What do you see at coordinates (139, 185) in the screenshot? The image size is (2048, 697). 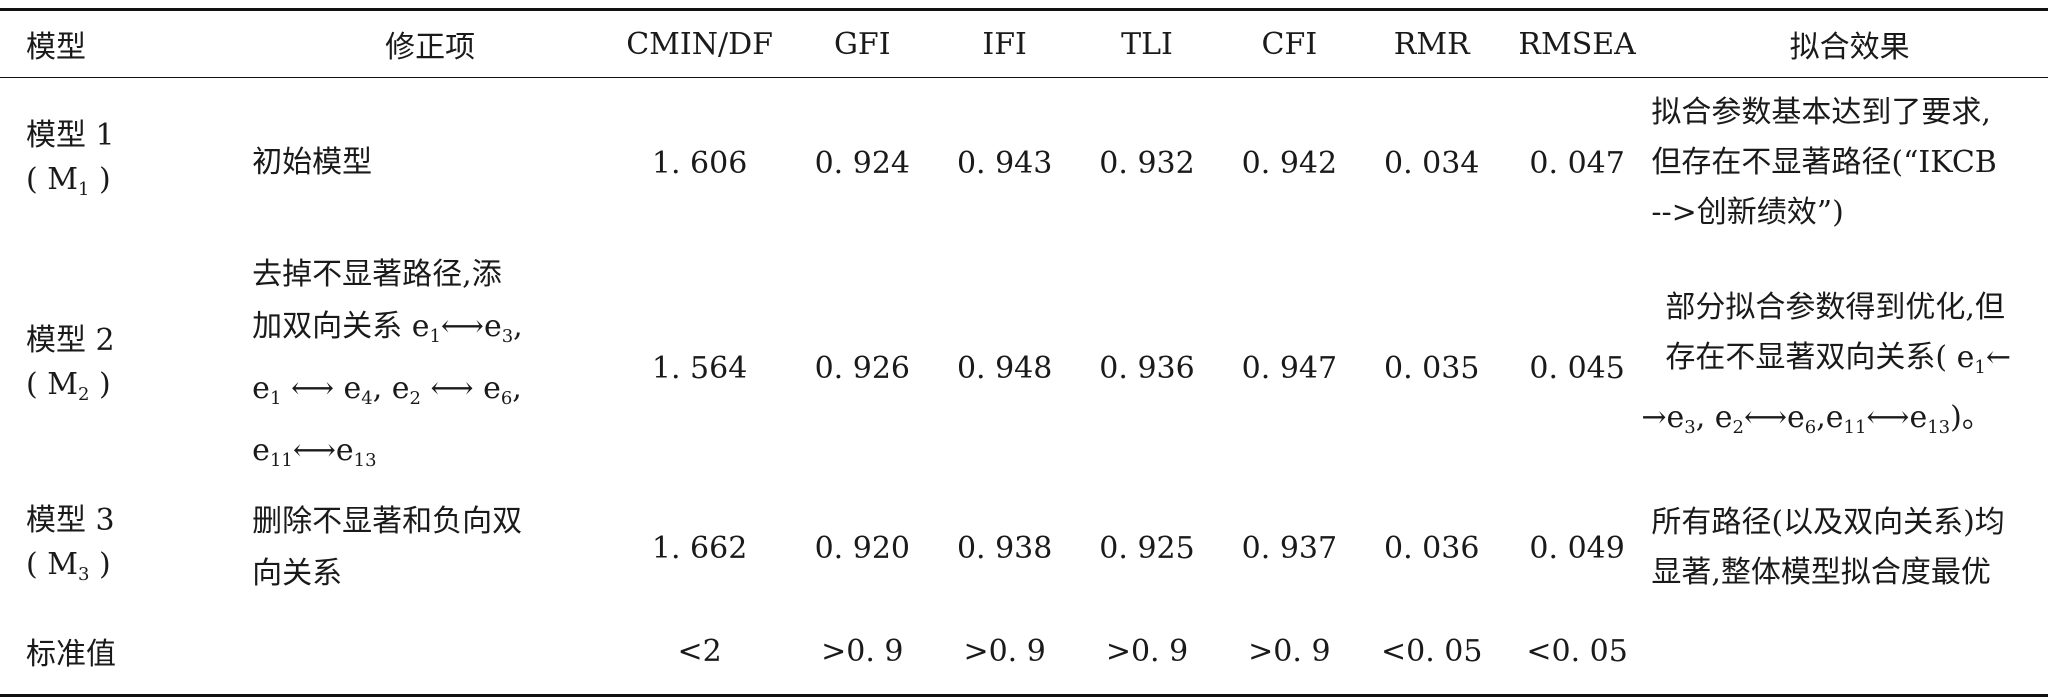 I see `model-symbol: ( M1 )` at bounding box center [139, 185].